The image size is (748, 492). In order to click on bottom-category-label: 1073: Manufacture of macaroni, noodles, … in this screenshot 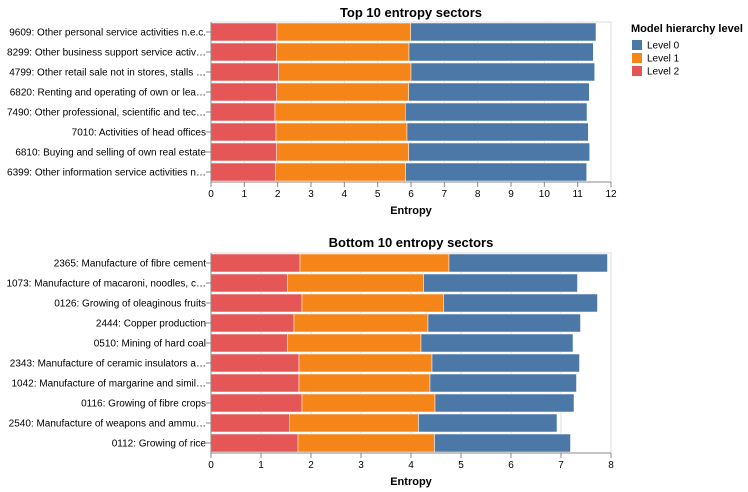, I will do `click(106, 284)`.